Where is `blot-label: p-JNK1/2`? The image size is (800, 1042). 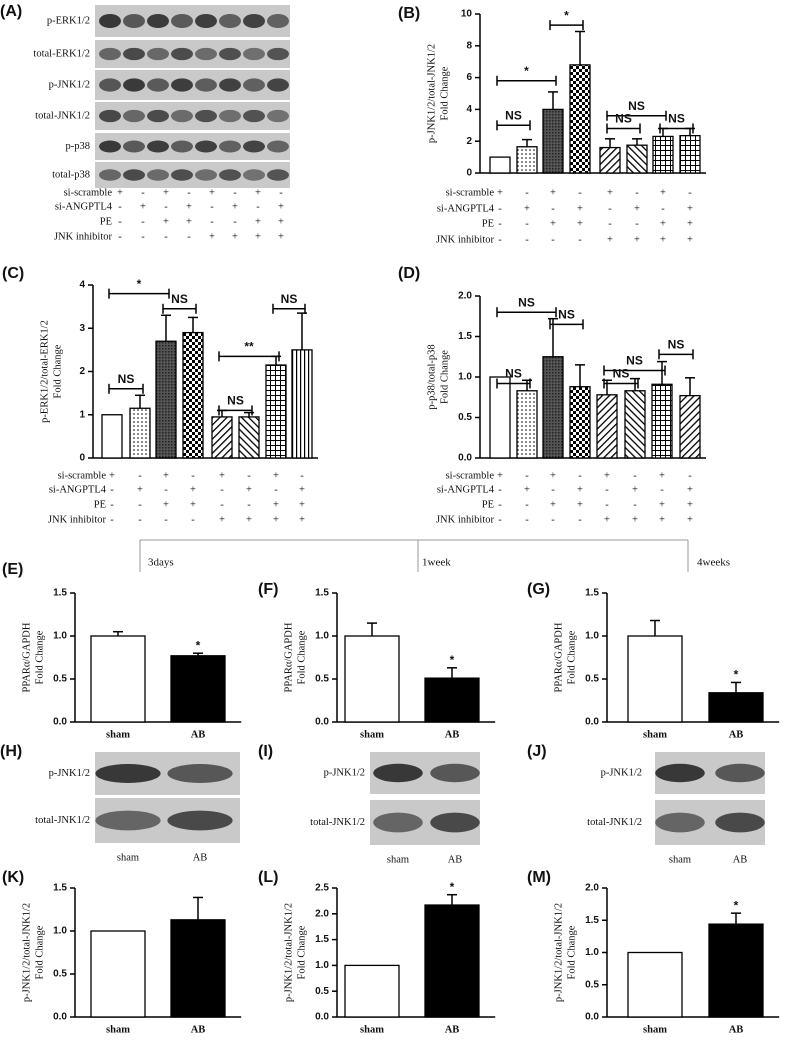 blot-label: p-JNK1/2 is located at coordinates (344, 772).